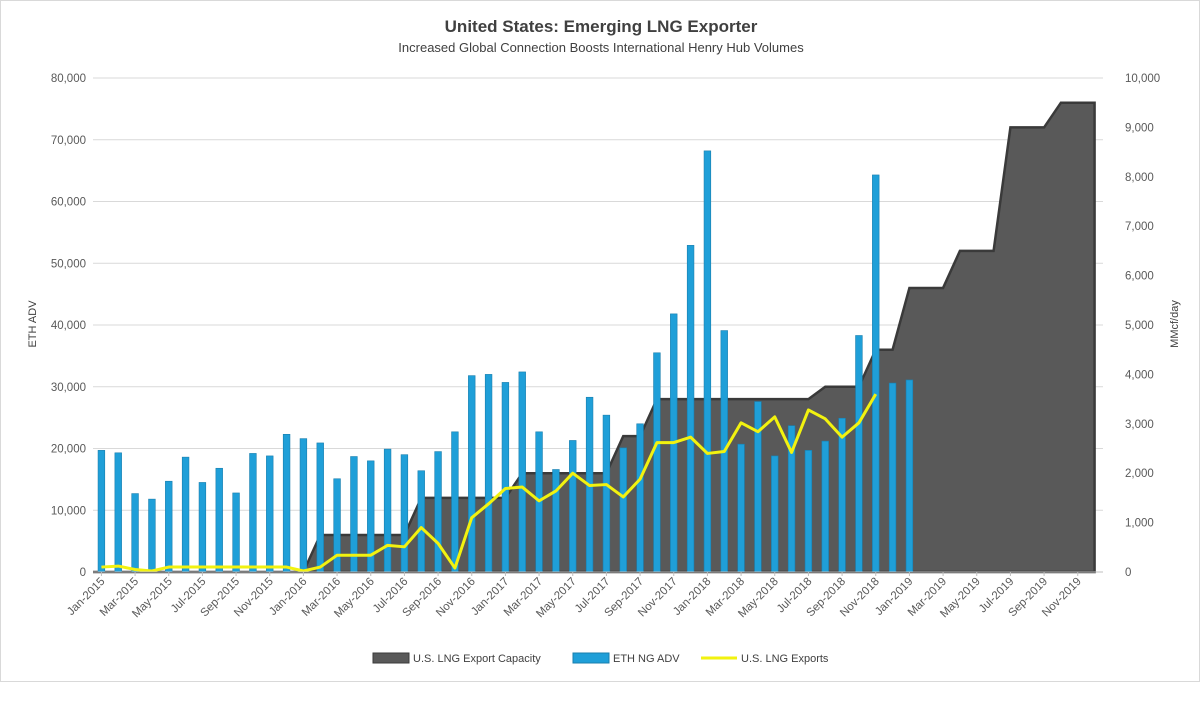 This screenshot has width=1200, height=711. Describe the element at coordinates (1139, 474) in the screenshot. I see `right-tick-label: 2,000` at that location.